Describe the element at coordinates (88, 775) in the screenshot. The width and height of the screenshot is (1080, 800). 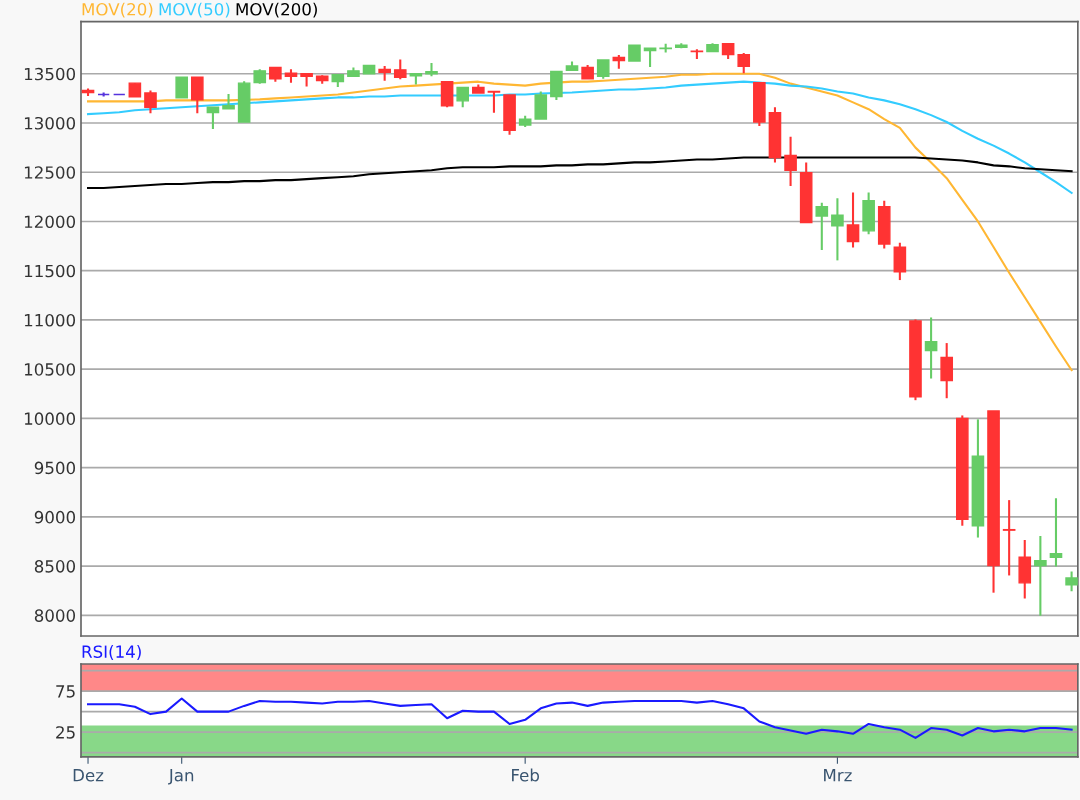
I see `x-tick-label: Dez` at that location.